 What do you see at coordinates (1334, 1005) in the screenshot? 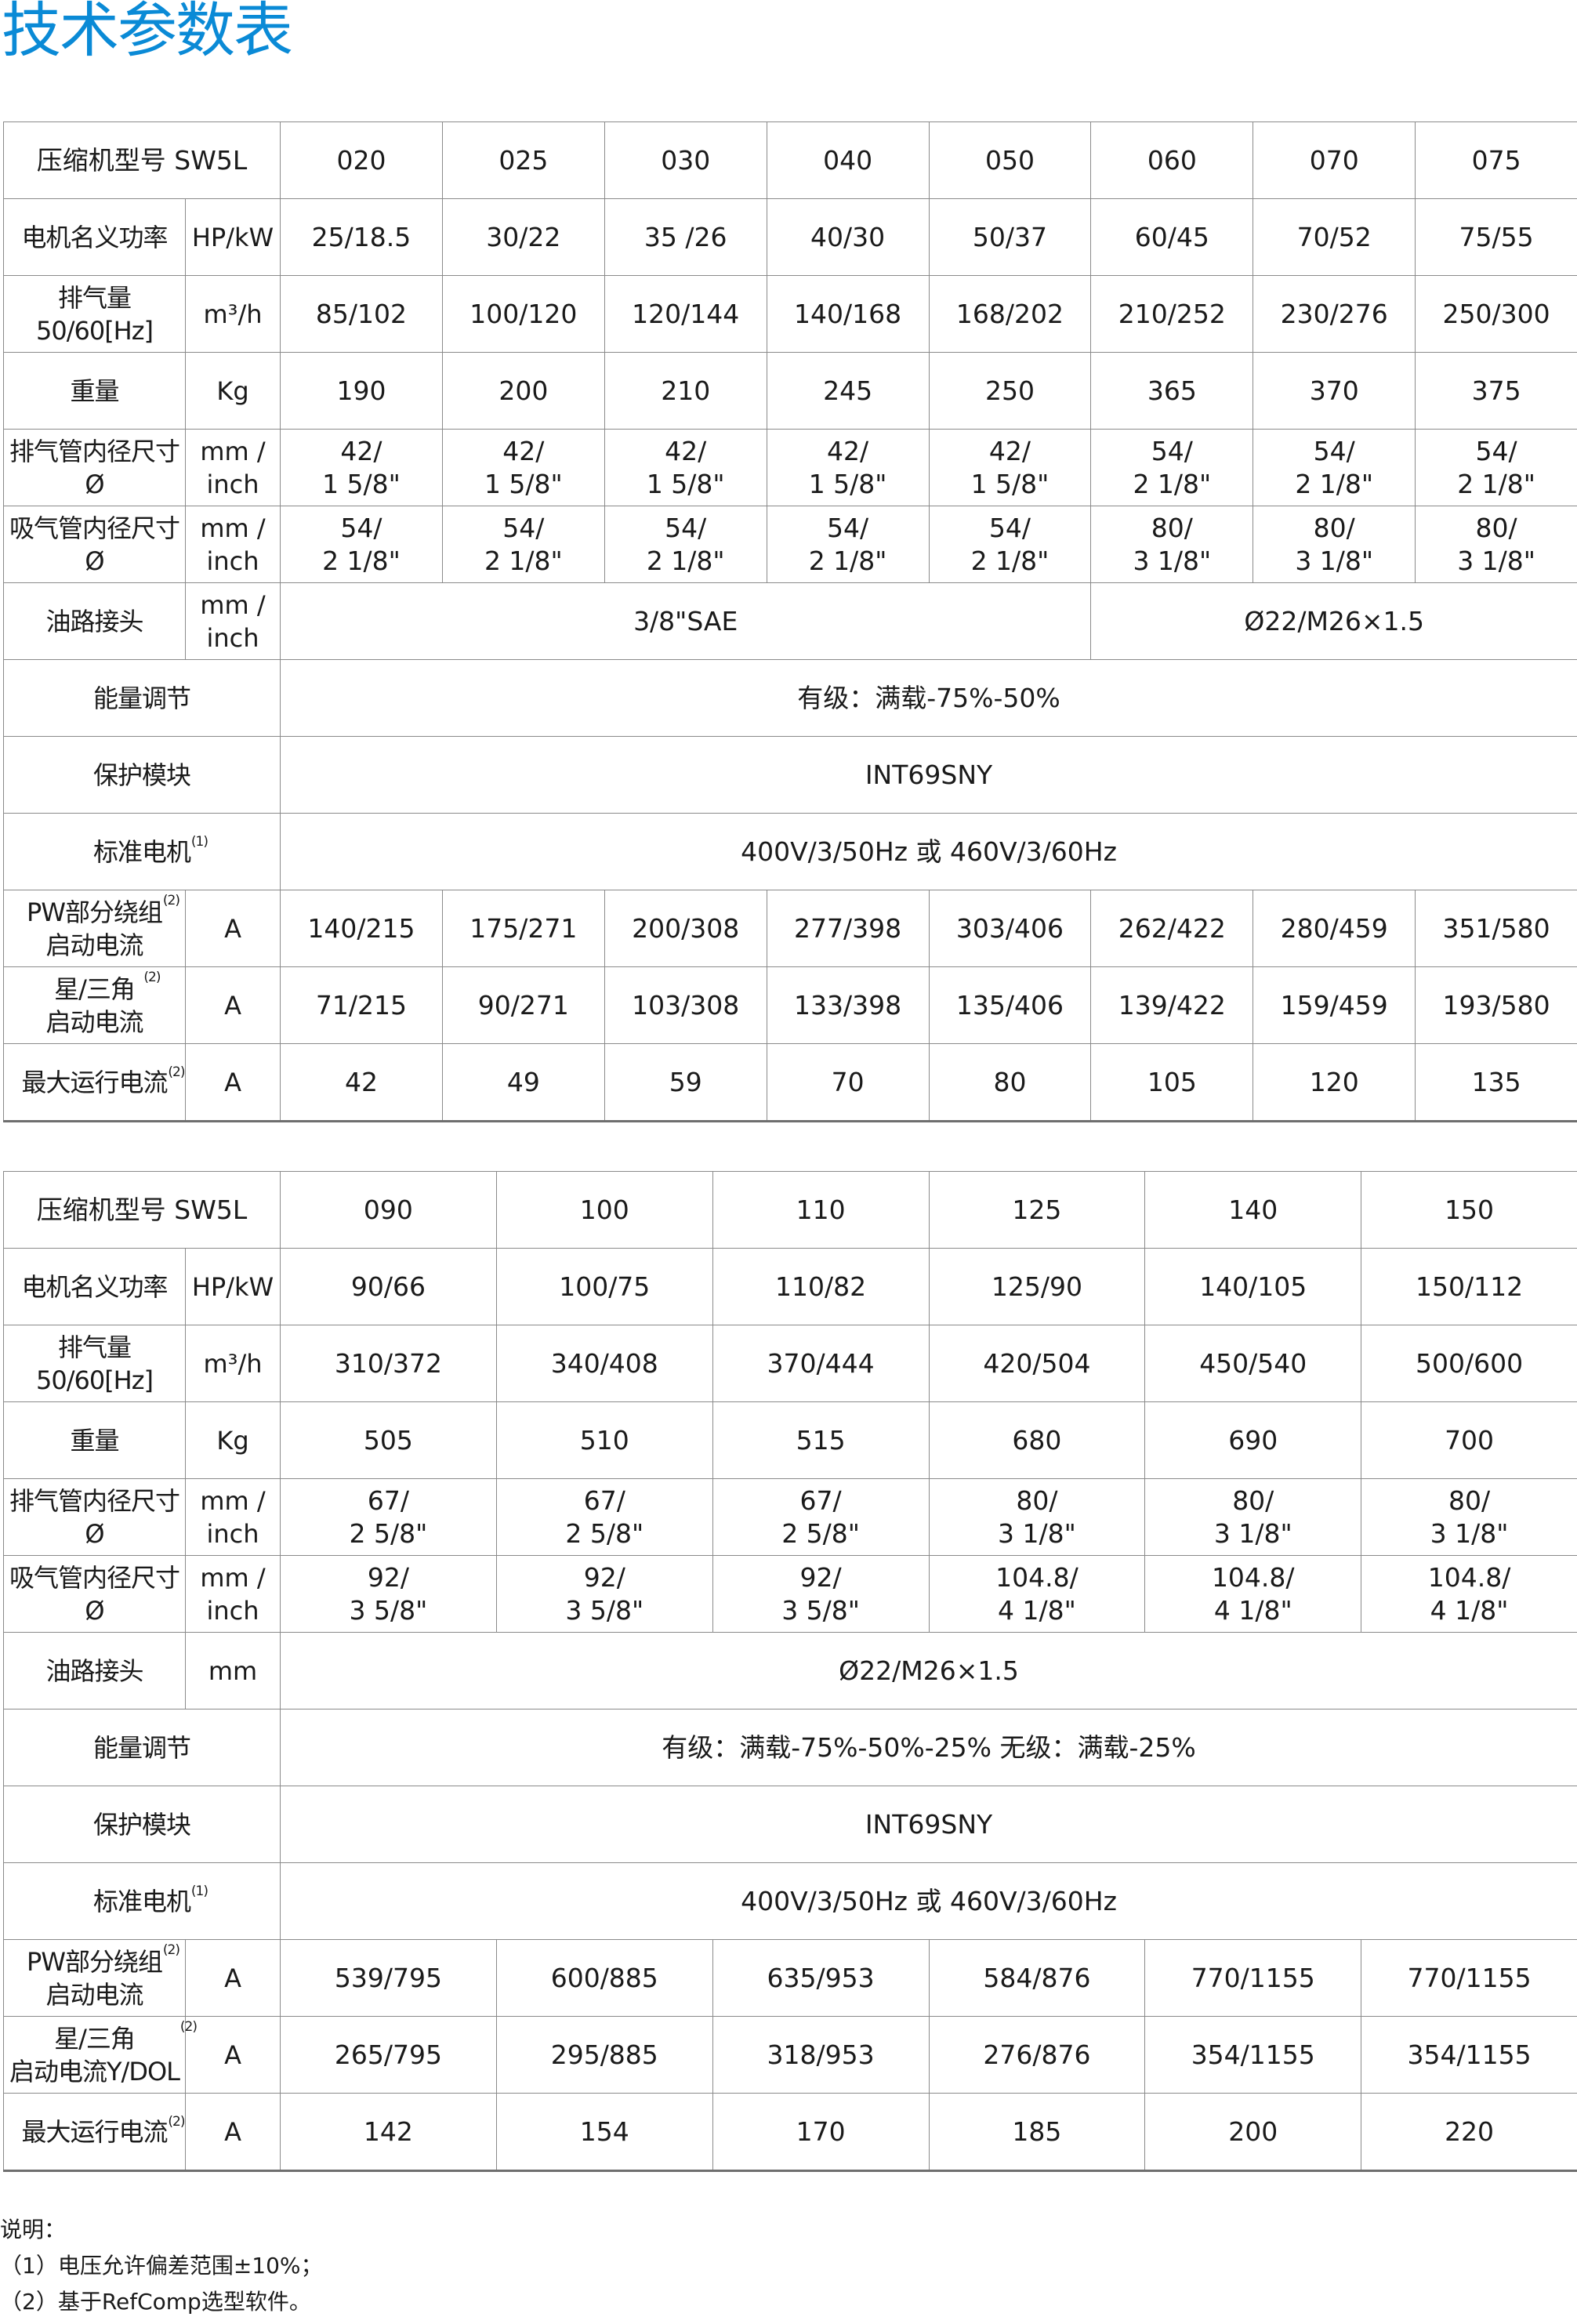
I see `value-cell-text: 159/459` at bounding box center [1334, 1005].